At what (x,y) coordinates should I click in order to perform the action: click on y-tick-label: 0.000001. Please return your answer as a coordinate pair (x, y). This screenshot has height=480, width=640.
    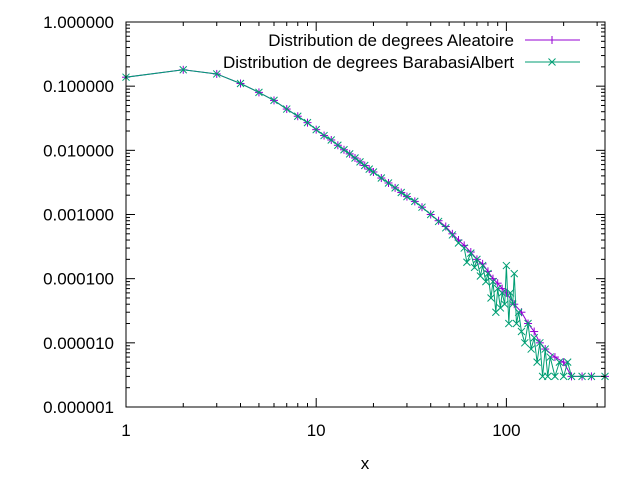
    Looking at the image, I should click on (78, 407).